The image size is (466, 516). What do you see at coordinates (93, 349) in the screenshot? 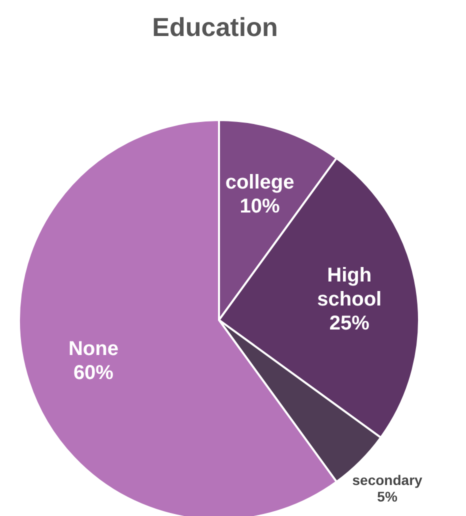
I see `slice-label: None` at bounding box center [93, 349].